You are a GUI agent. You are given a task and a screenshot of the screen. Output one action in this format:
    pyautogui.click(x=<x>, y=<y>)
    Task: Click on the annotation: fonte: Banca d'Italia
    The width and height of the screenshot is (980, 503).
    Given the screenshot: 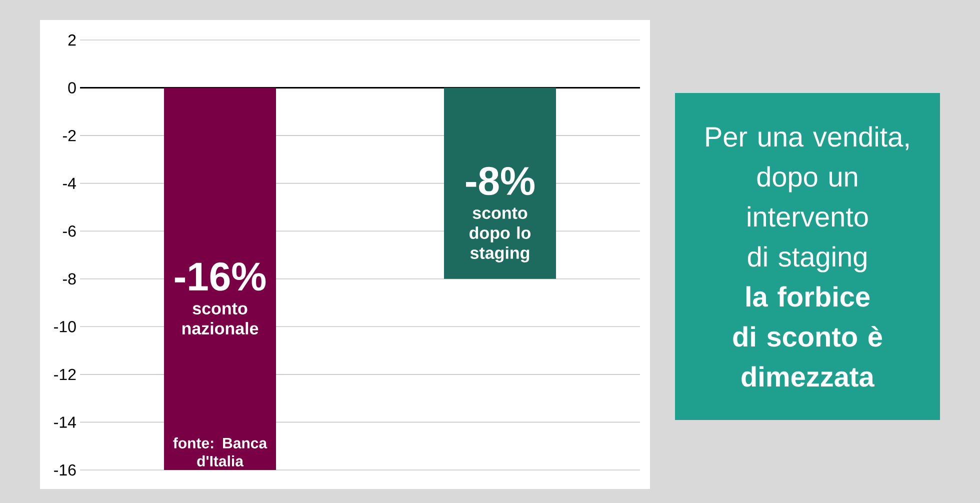 What is the action you would take?
    pyautogui.click(x=220, y=451)
    